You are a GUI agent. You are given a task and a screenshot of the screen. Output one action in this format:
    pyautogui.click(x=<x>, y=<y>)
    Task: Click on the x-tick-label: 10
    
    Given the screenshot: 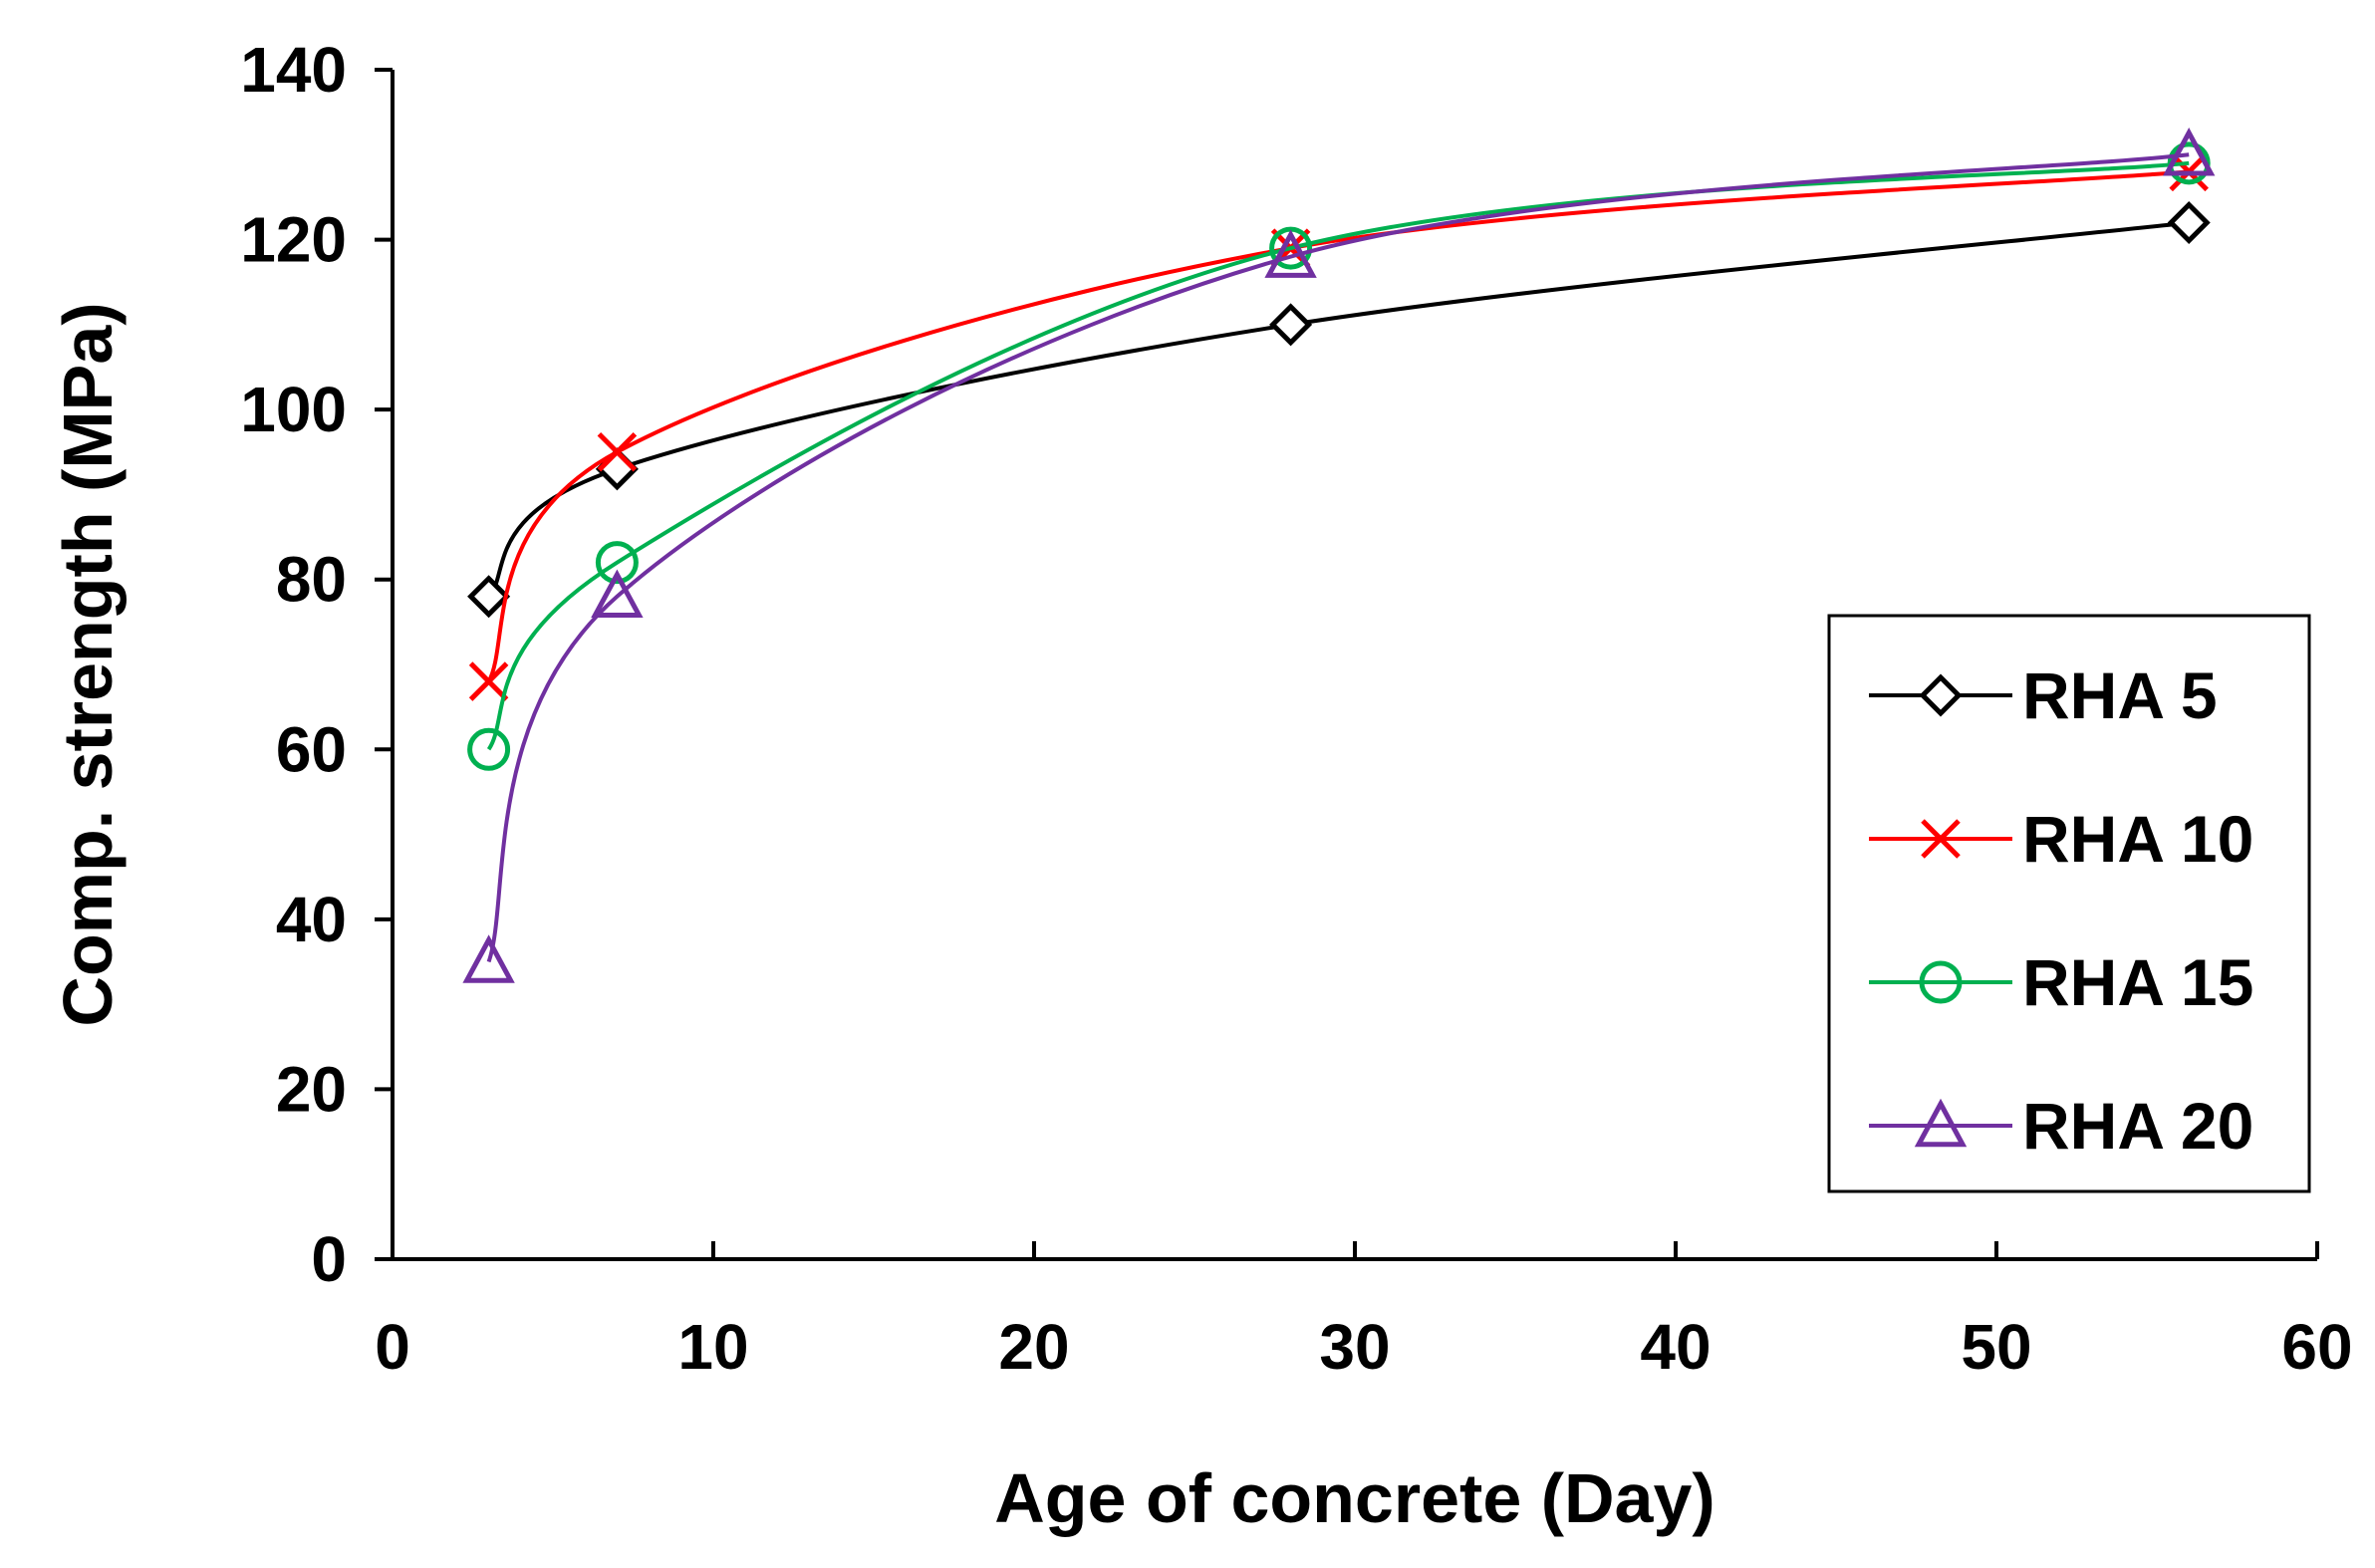 What is the action you would take?
    pyautogui.click(x=712, y=1347)
    